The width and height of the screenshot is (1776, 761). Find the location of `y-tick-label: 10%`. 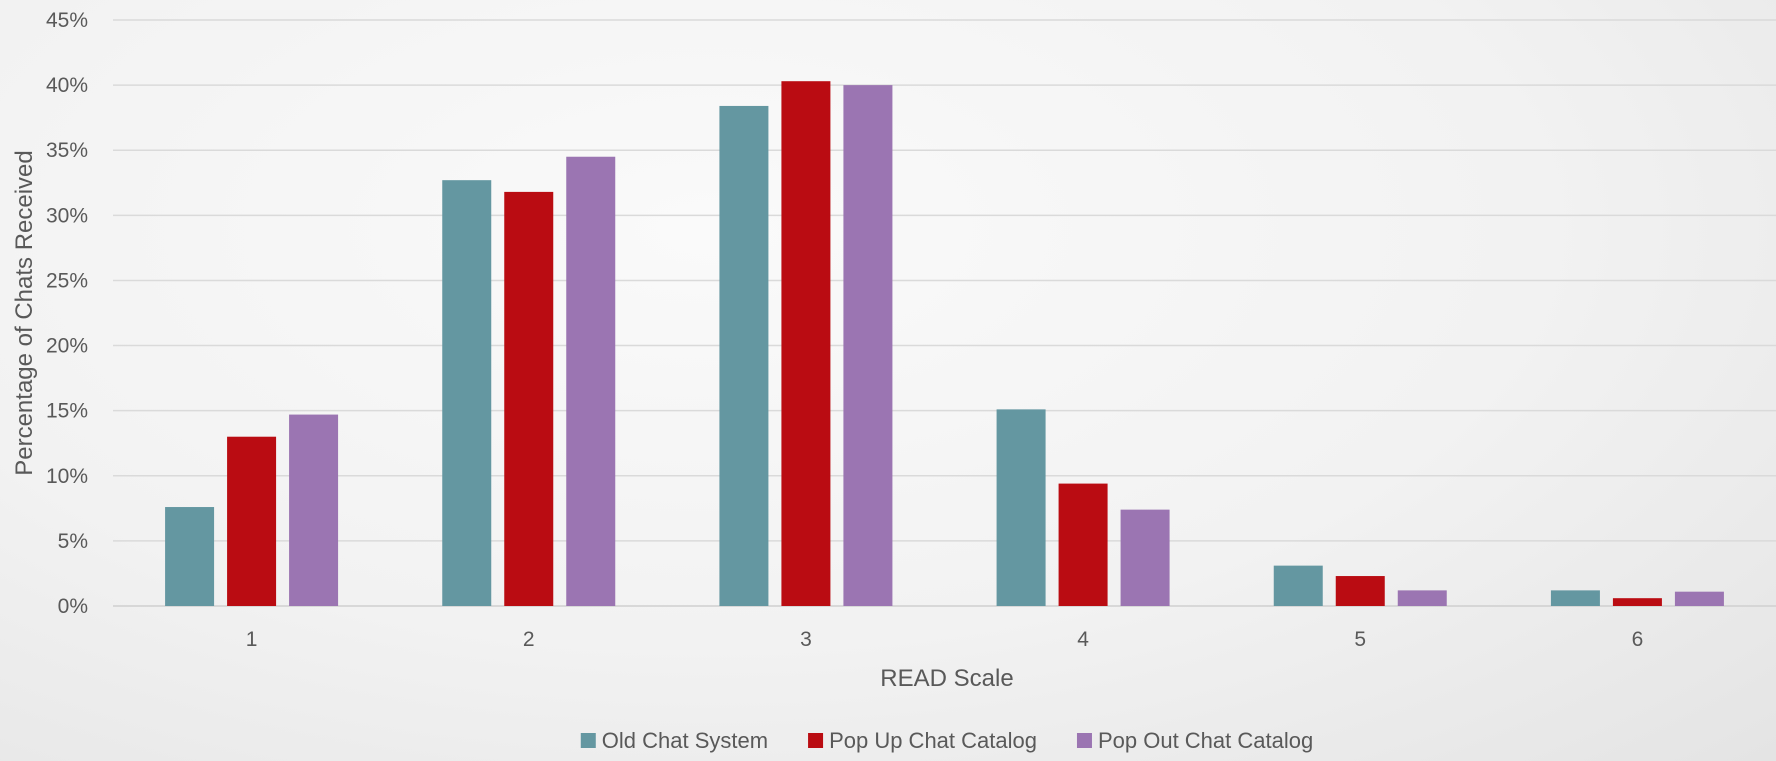

y-tick-label: 10% is located at coordinates (67, 476).